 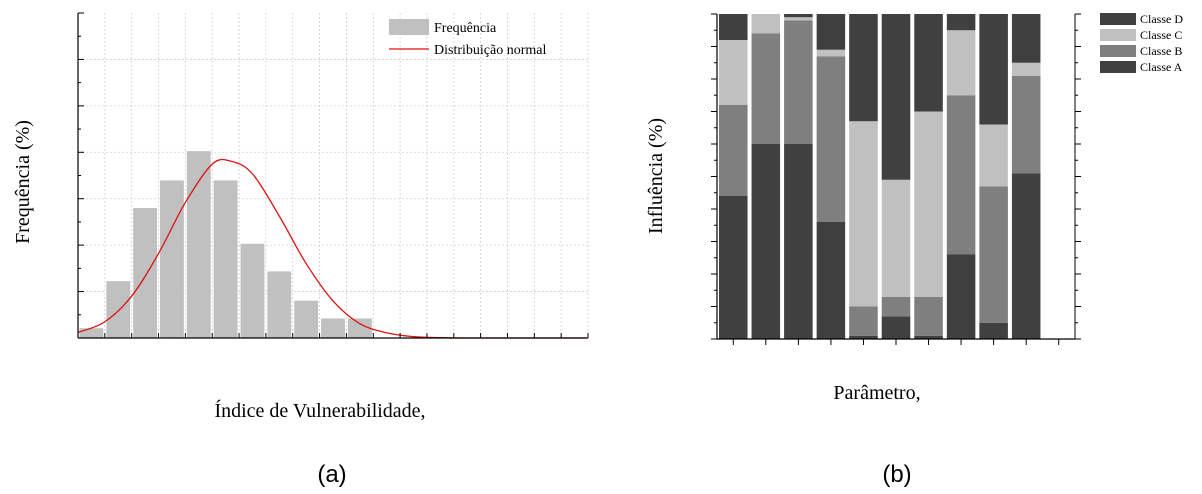 What do you see at coordinates (465, 28) in the screenshot?
I see `legend-label-frequencia: Frequência` at bounding box center [465, 28].